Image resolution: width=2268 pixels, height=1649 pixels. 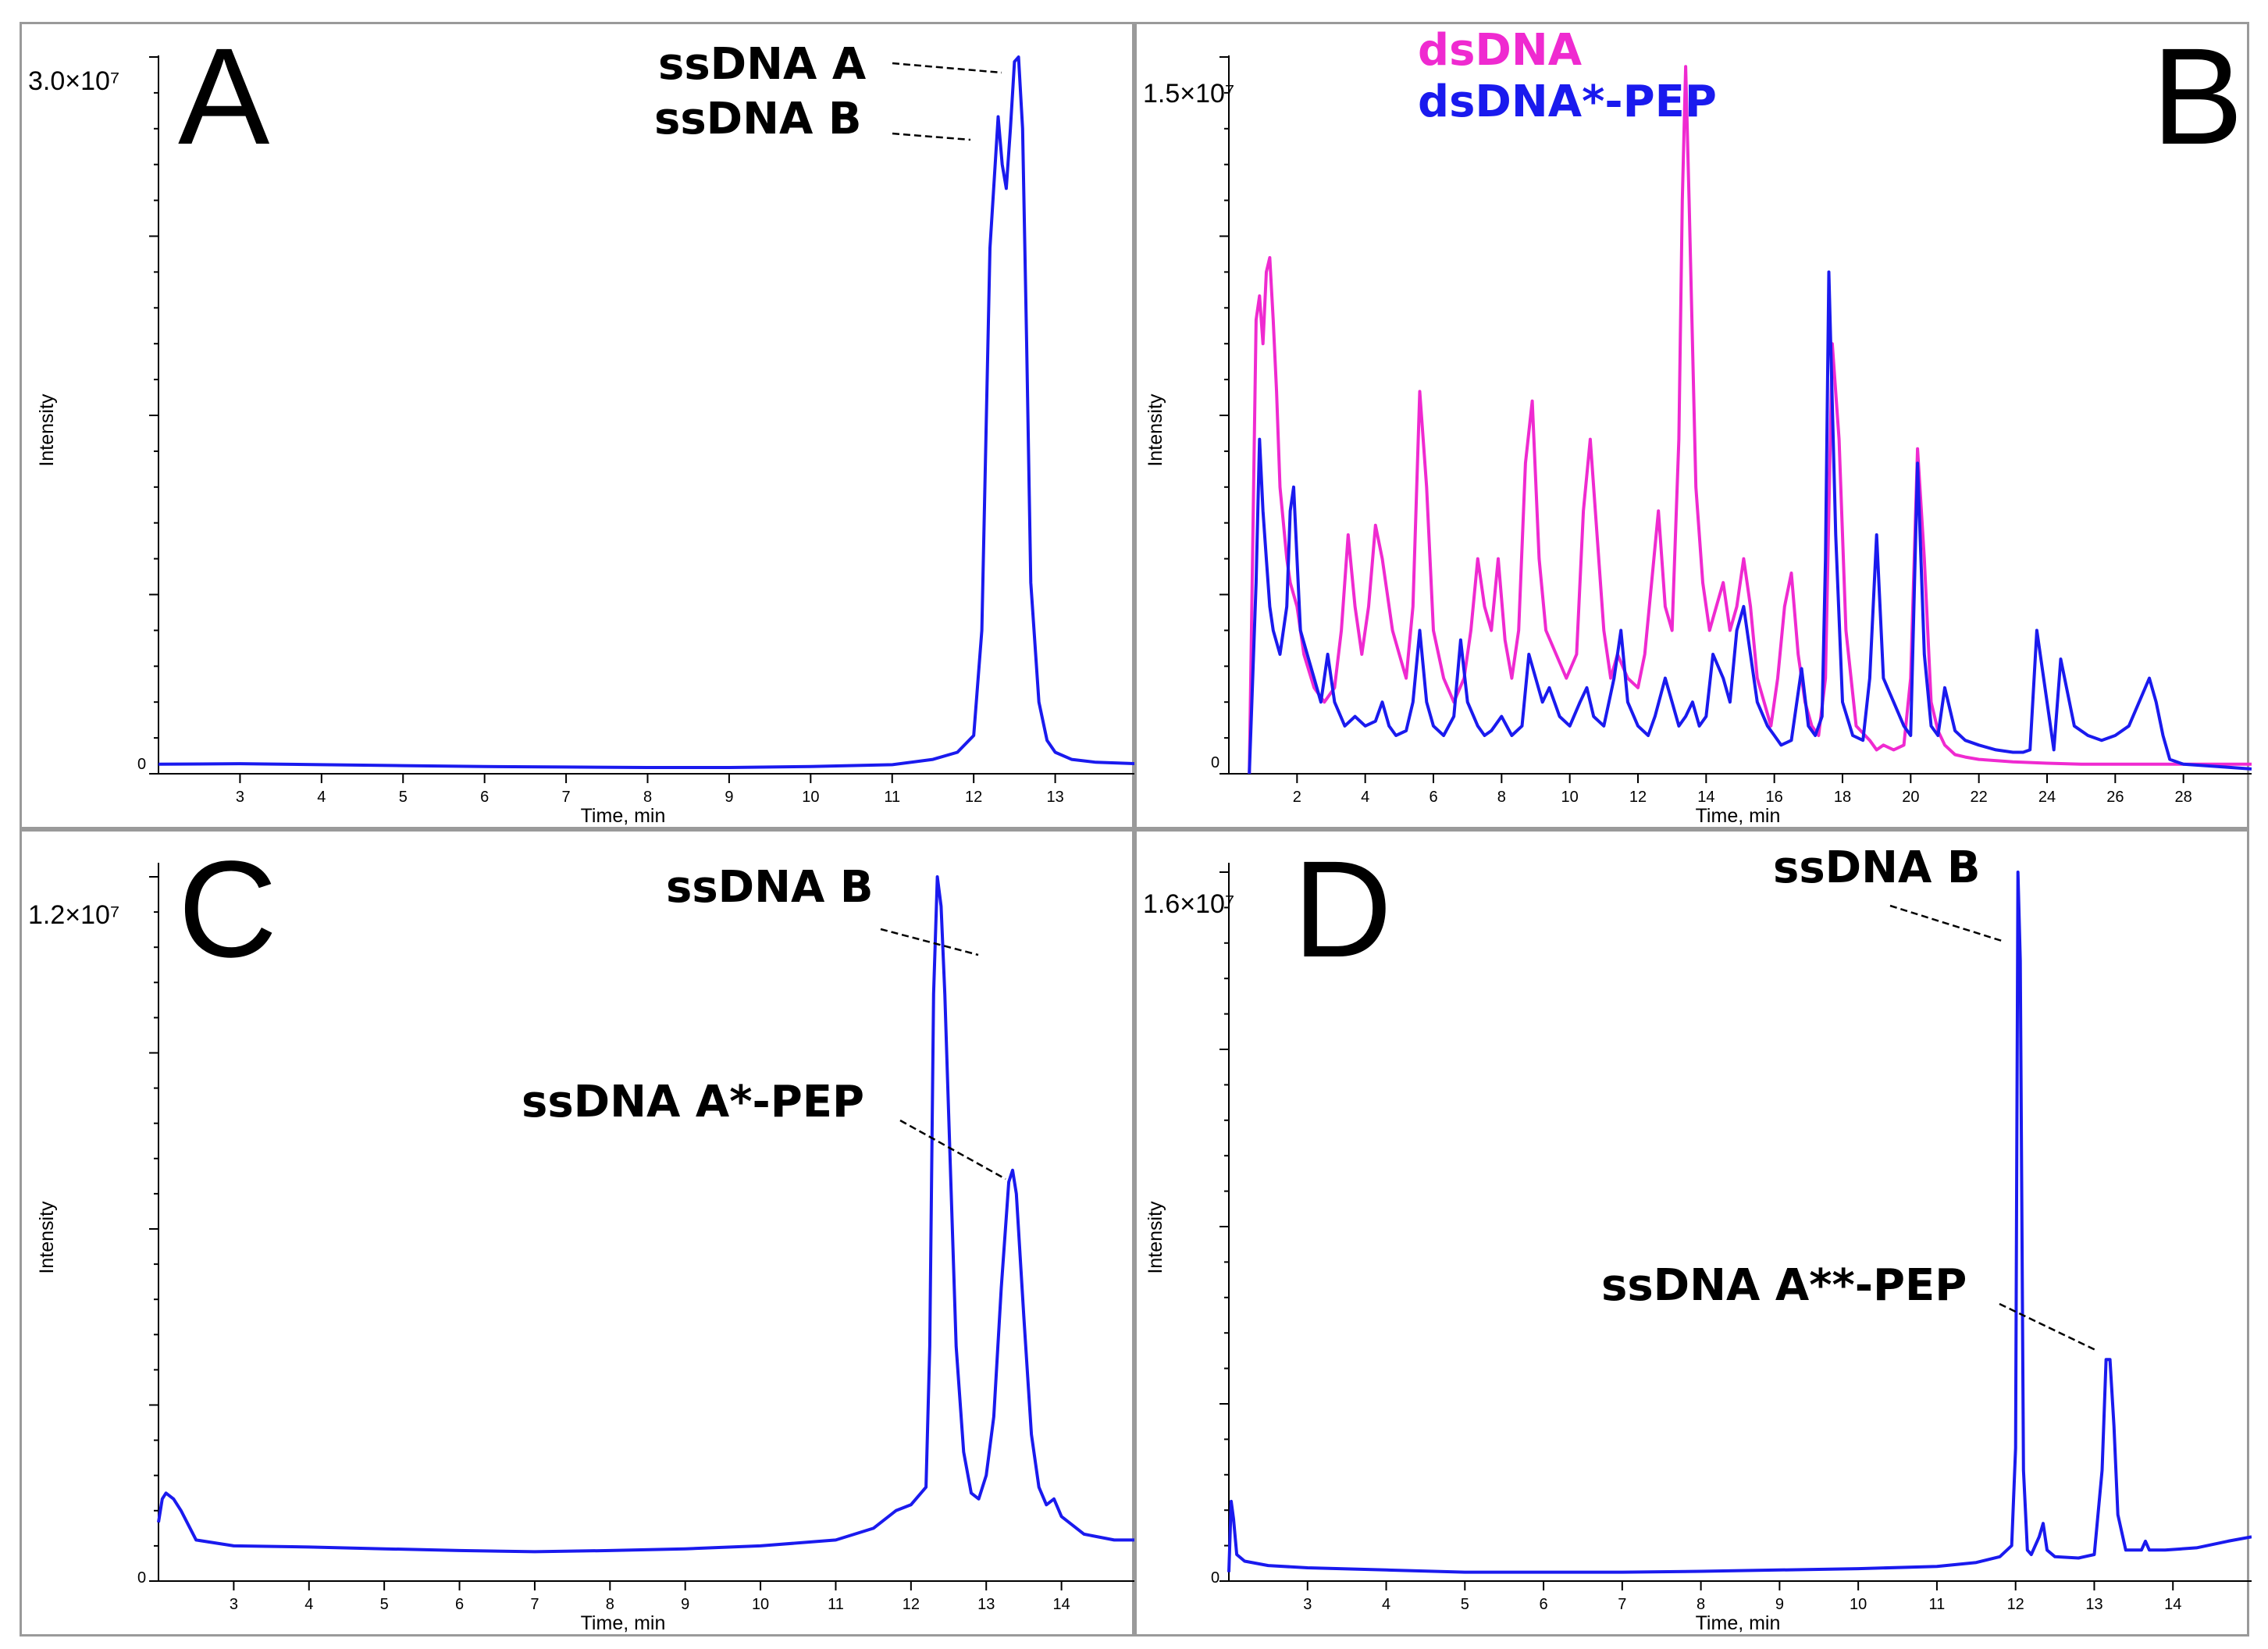 I want to click on x-tick-label-b-18: 18, so click(x=1842, y=797).